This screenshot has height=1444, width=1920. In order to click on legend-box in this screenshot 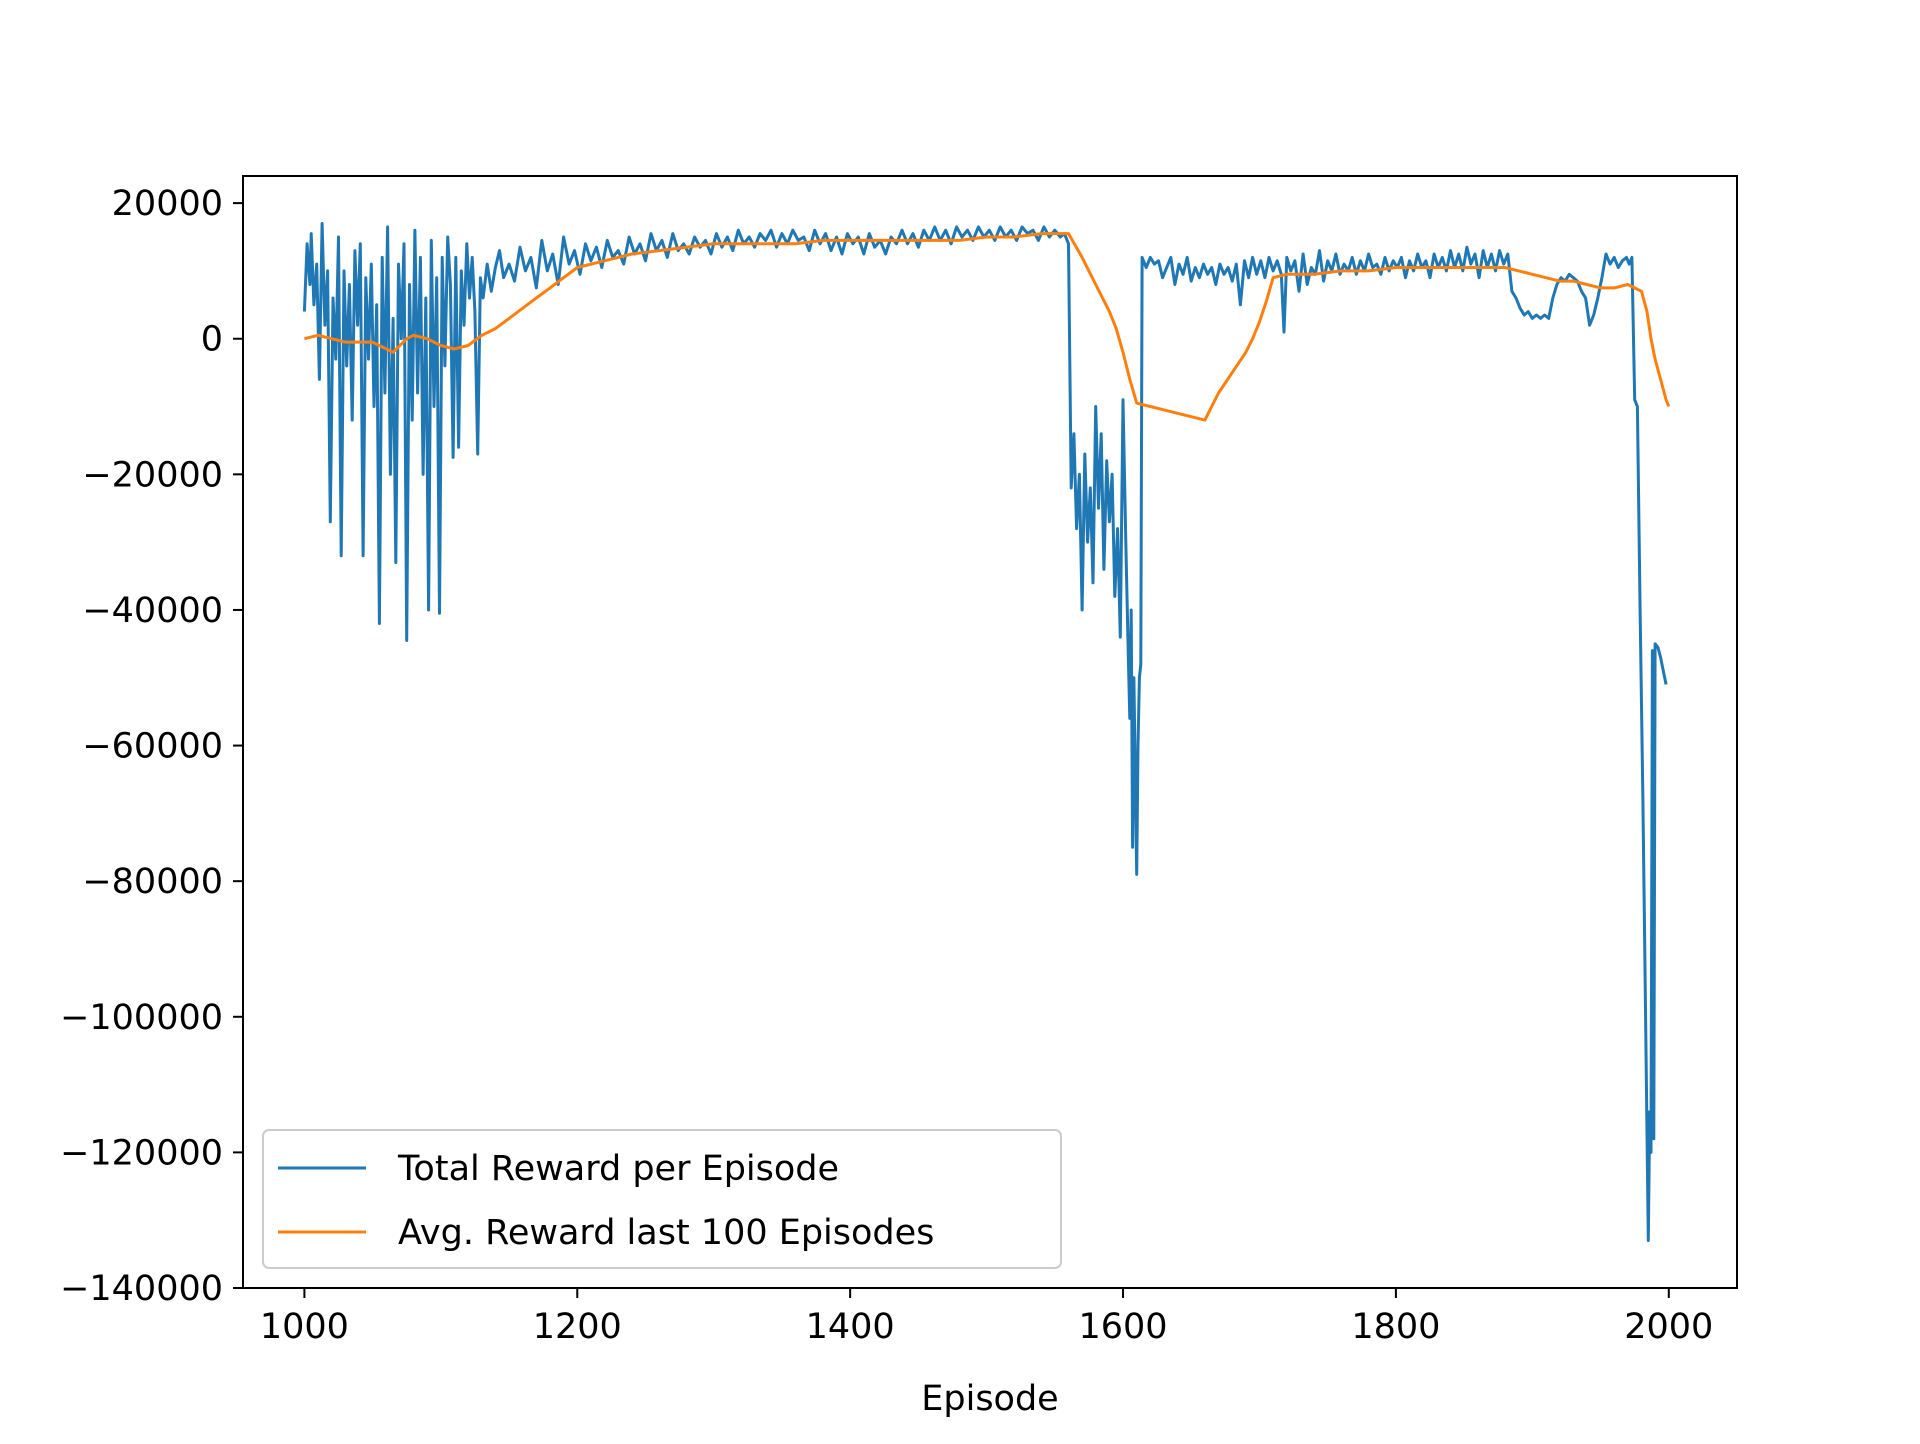, I will do `click(662, 1199)`.